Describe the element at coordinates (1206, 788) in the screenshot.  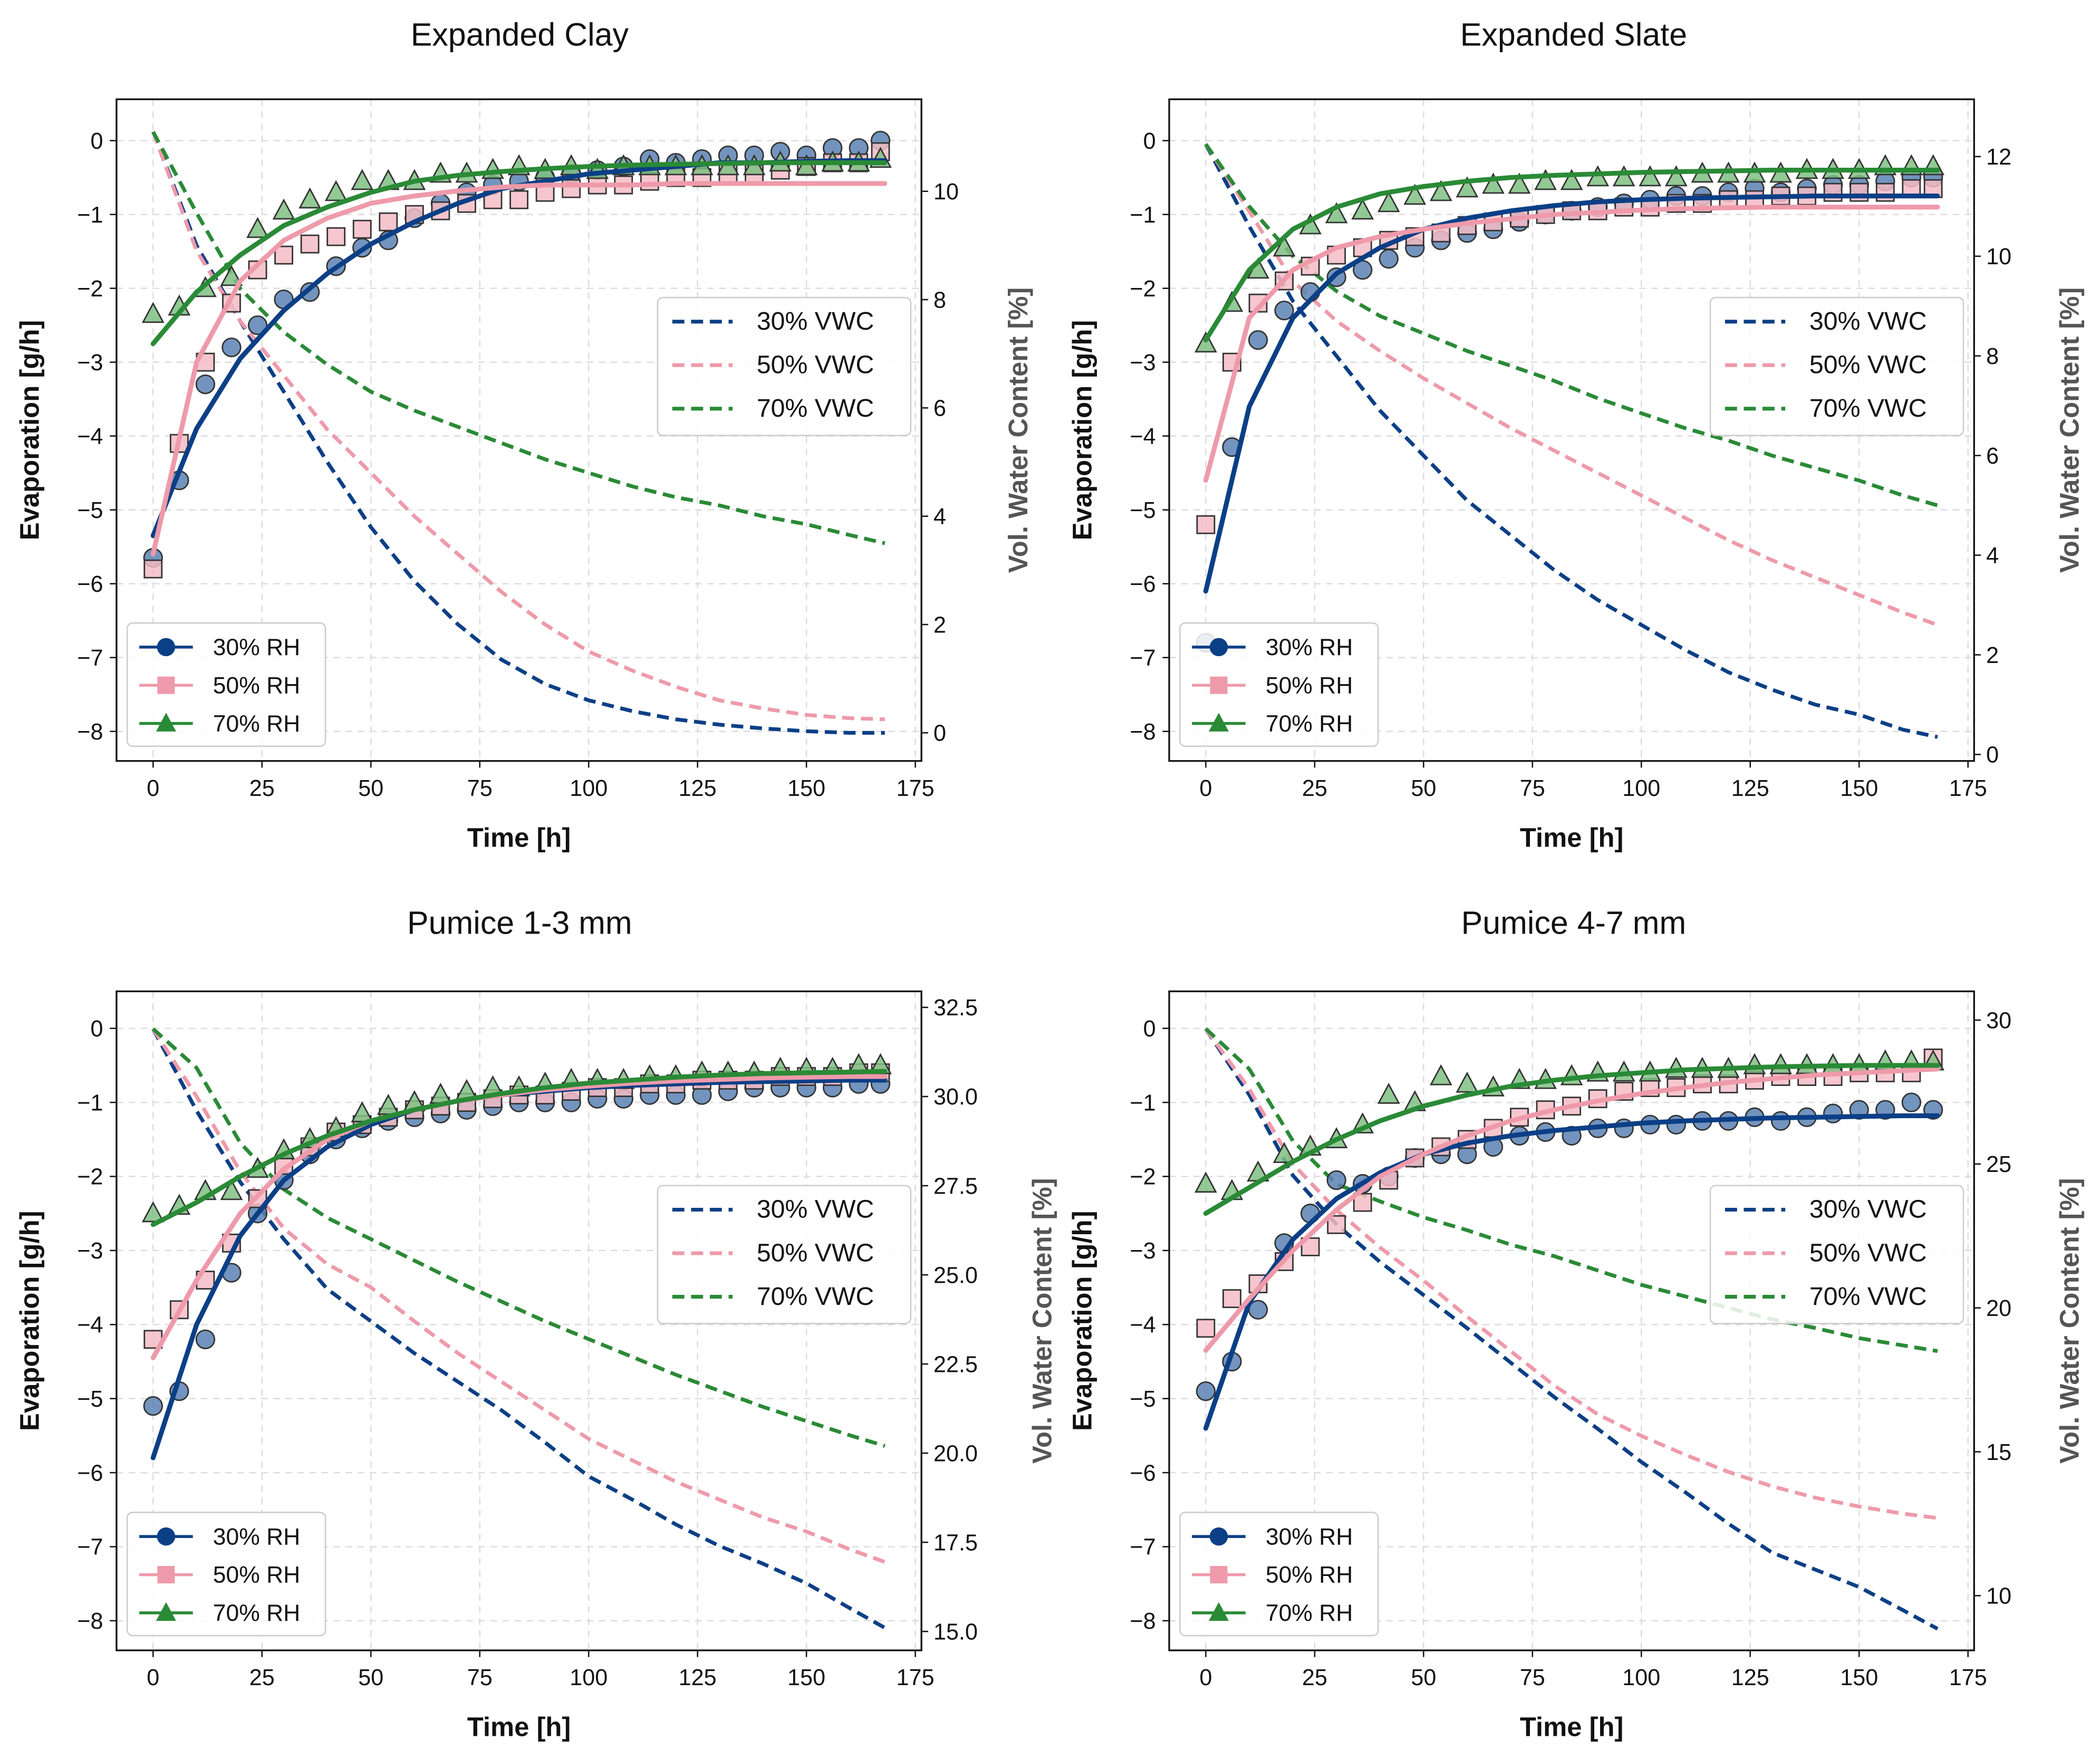
I see `x-tick-label: 0` at that location.